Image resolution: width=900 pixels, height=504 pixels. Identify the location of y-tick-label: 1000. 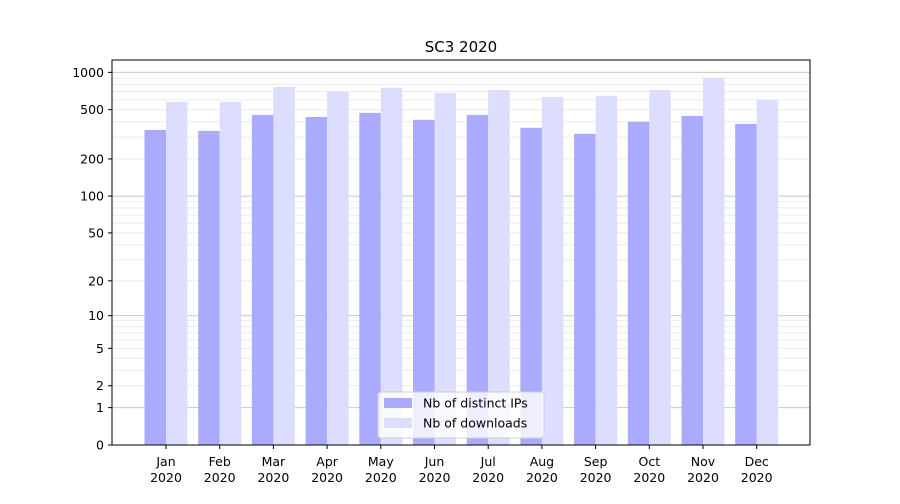
(88, 72).